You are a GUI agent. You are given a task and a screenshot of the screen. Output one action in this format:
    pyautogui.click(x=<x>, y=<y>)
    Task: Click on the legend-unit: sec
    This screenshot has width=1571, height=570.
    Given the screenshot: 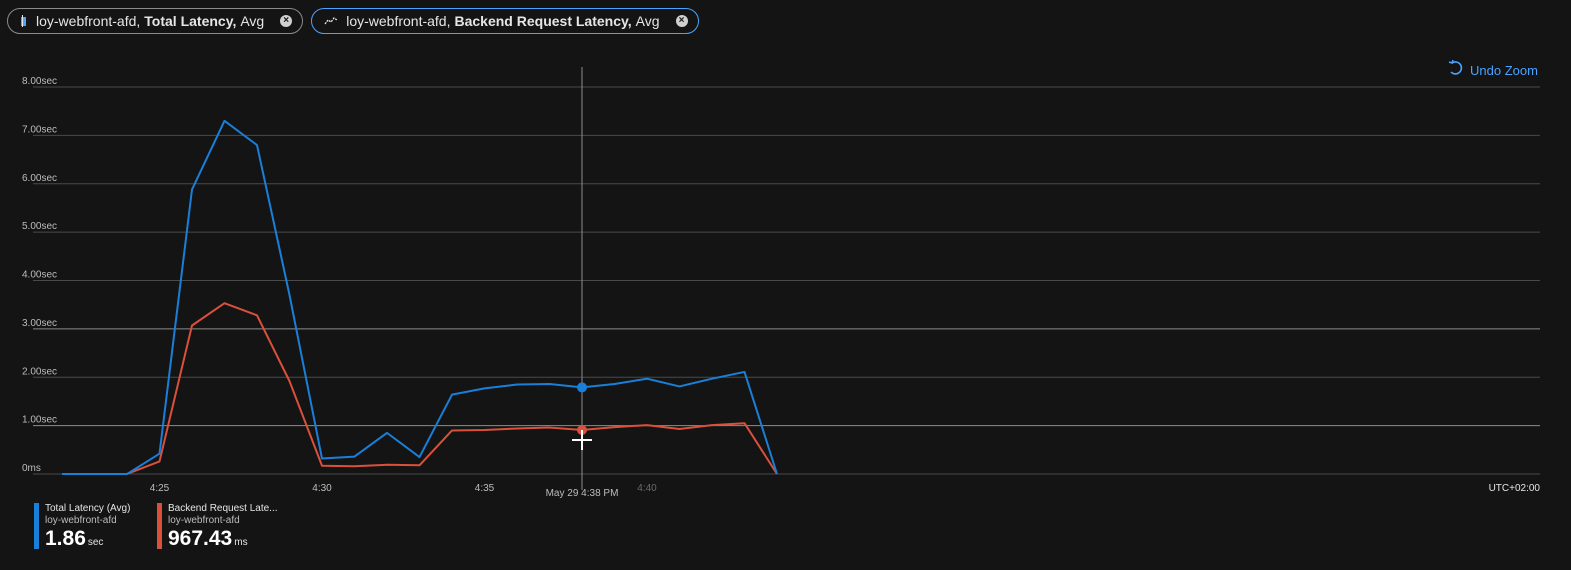 What is the action you would take?
    pyautogui.click(x=95, y=542)
    